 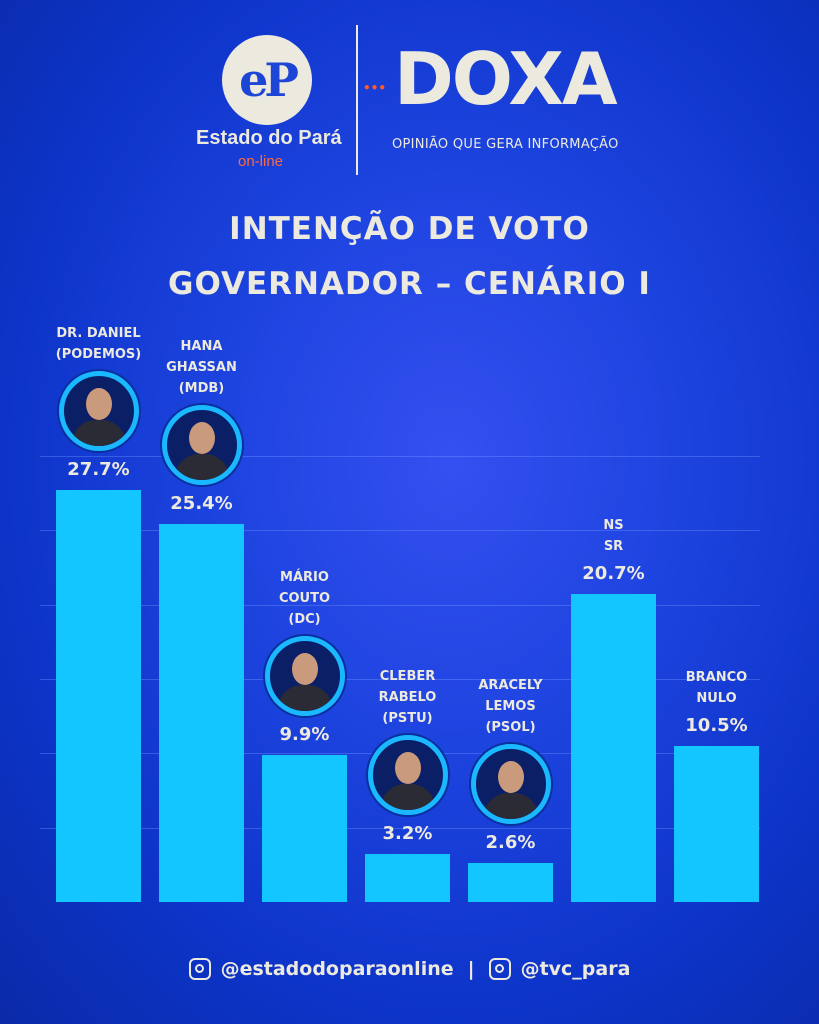 I want to click on estado-do-para-subtitle: on-line, so click(x=261, y=161).